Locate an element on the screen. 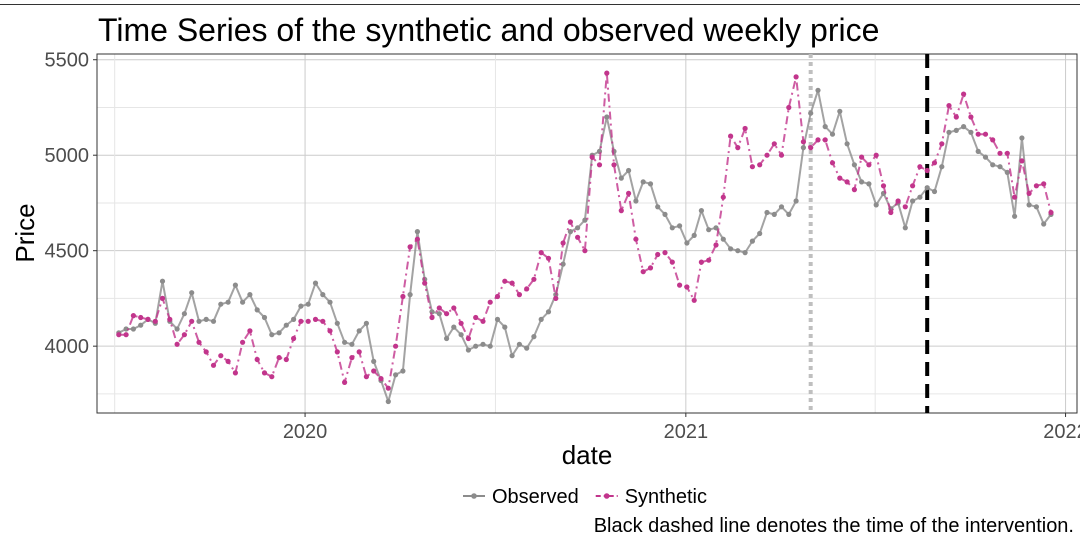  x-tick-label: 2020 is located at coordinates (305, 432).